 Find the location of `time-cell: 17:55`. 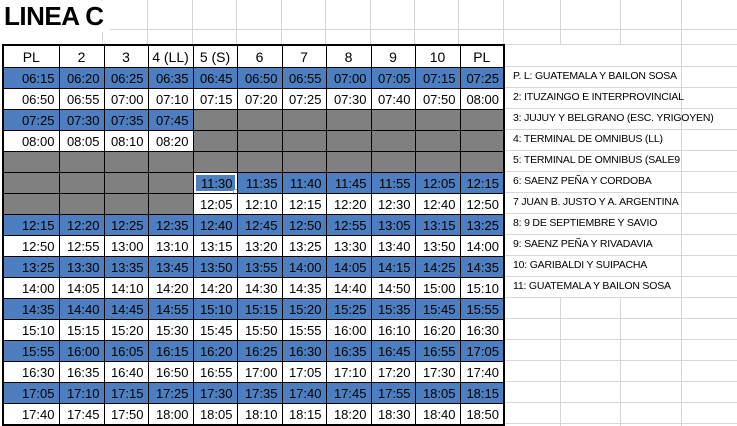

time-cell: 17:55 is located at coordinates (393, 393).